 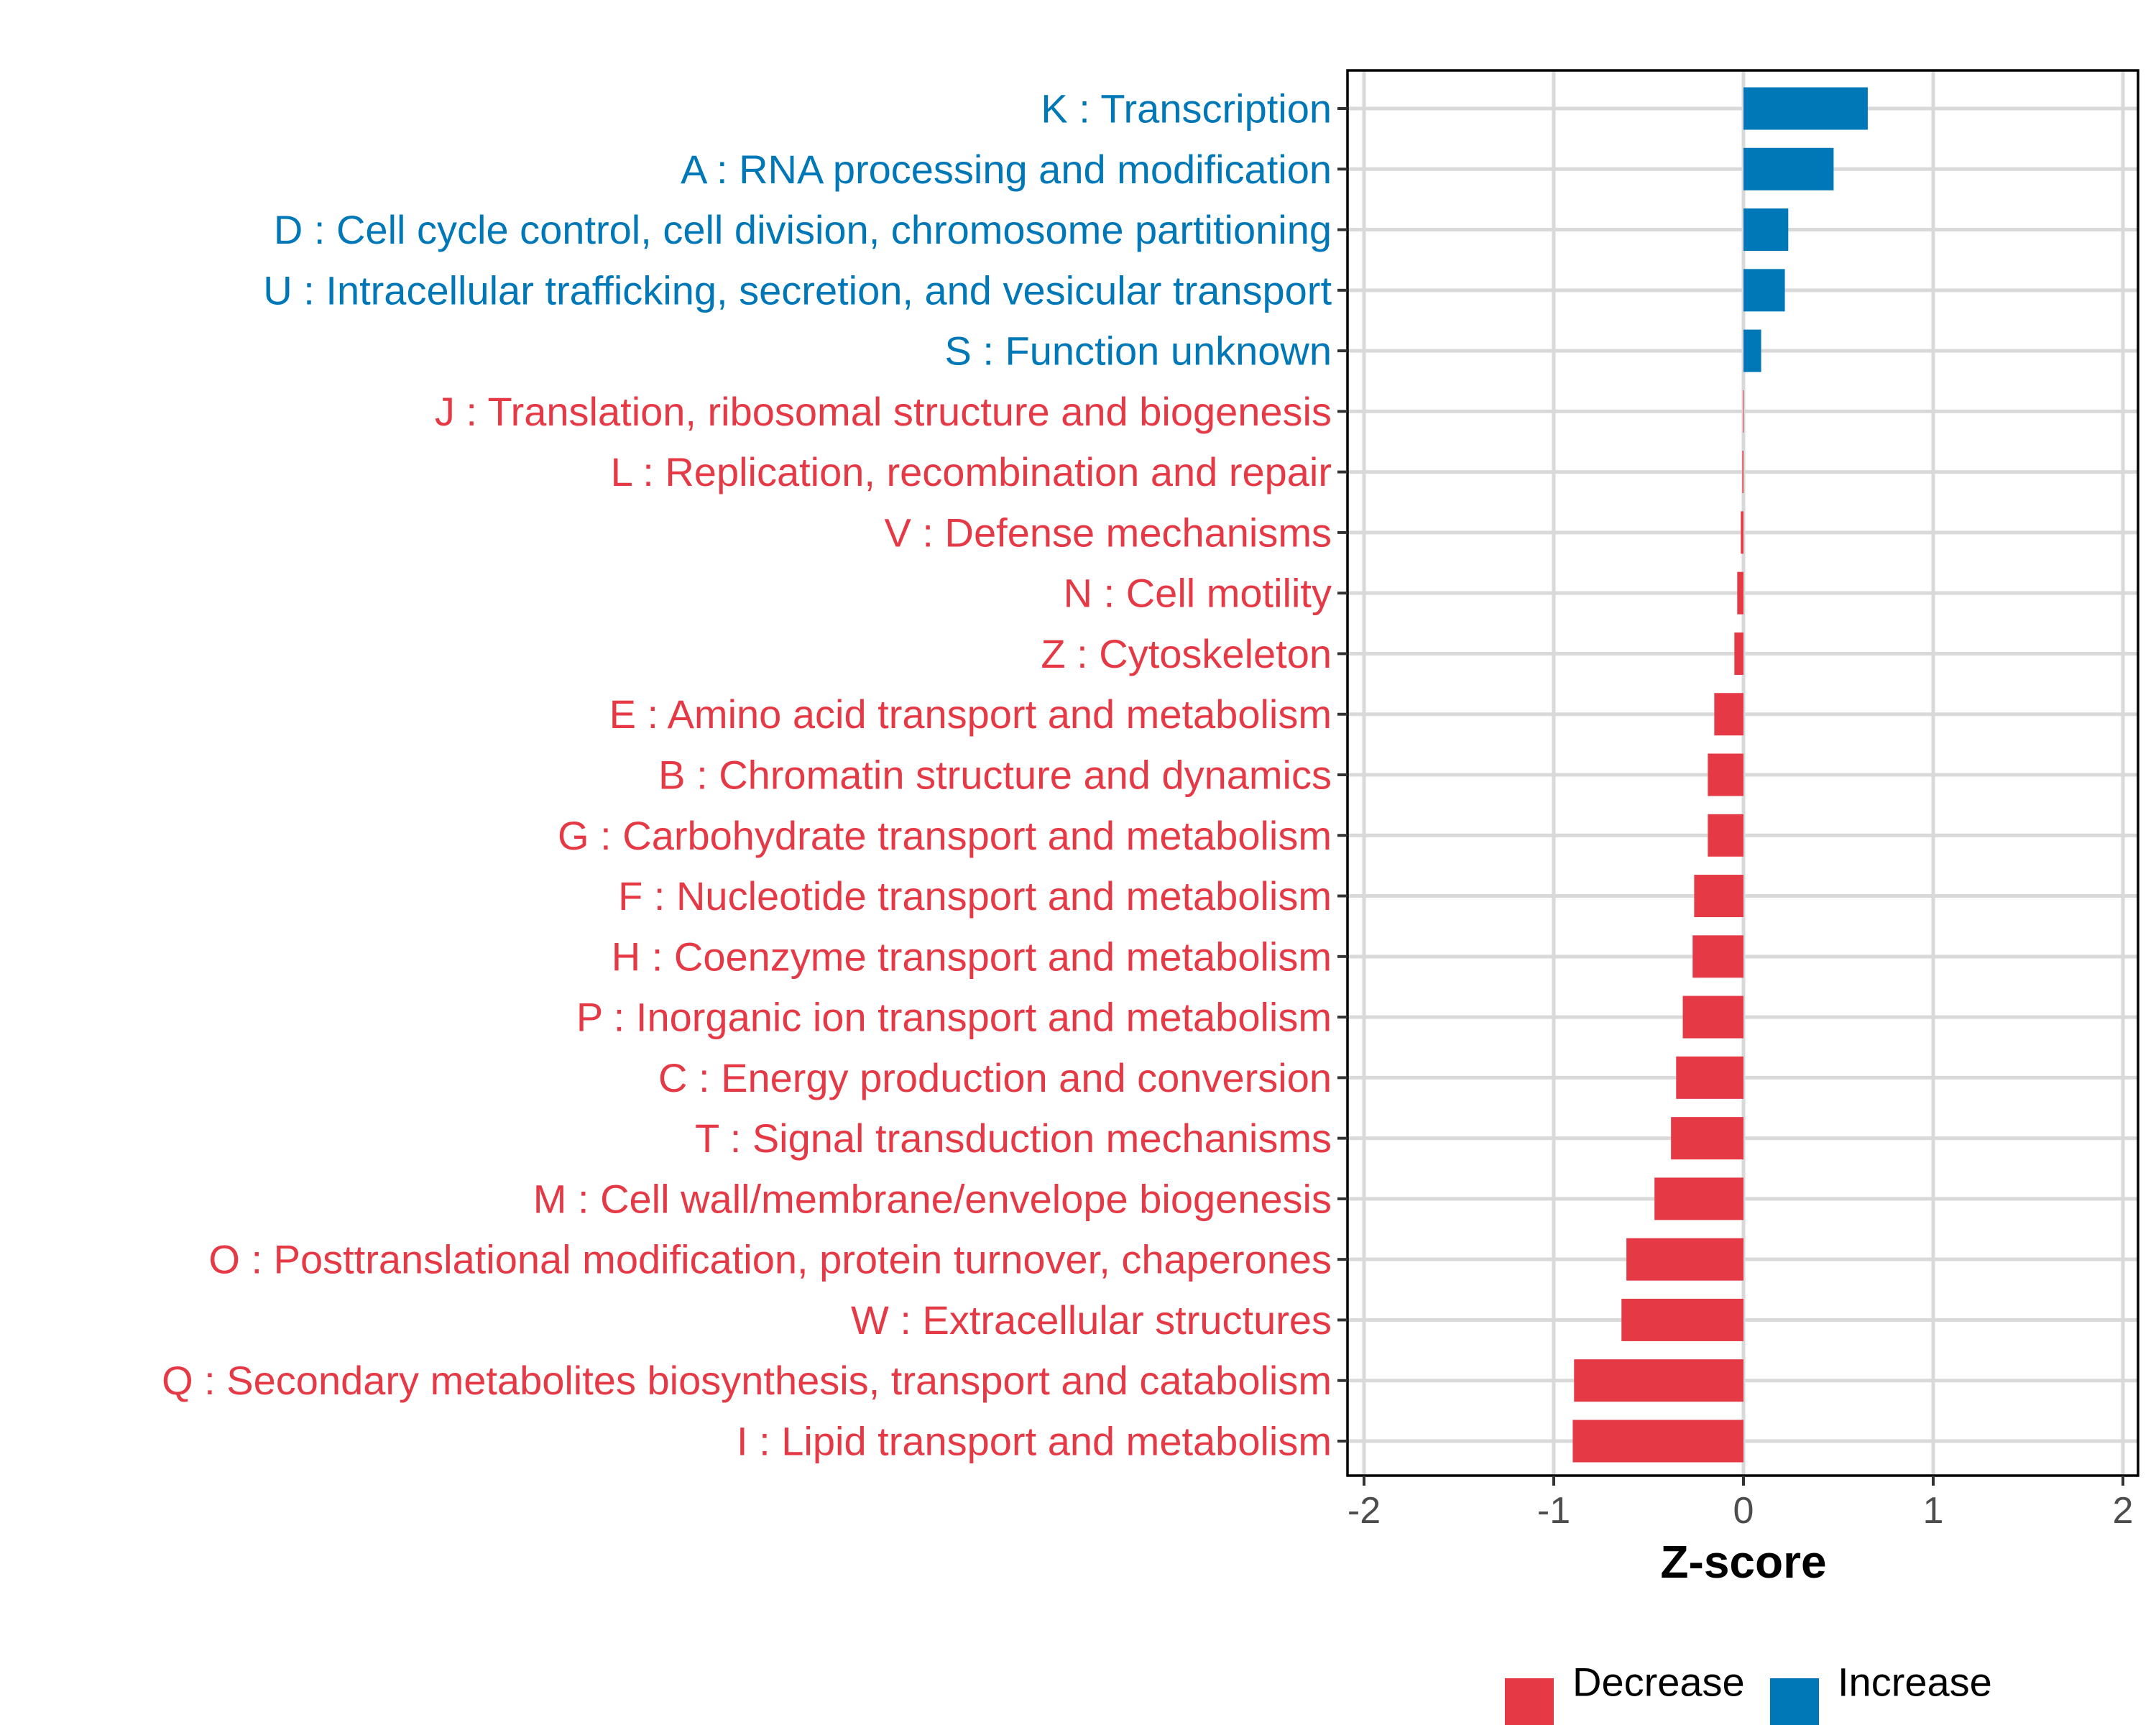 I want to click on x-axis-ticks: -2 -1 0 1 2, so click(x=1741, y=1504).